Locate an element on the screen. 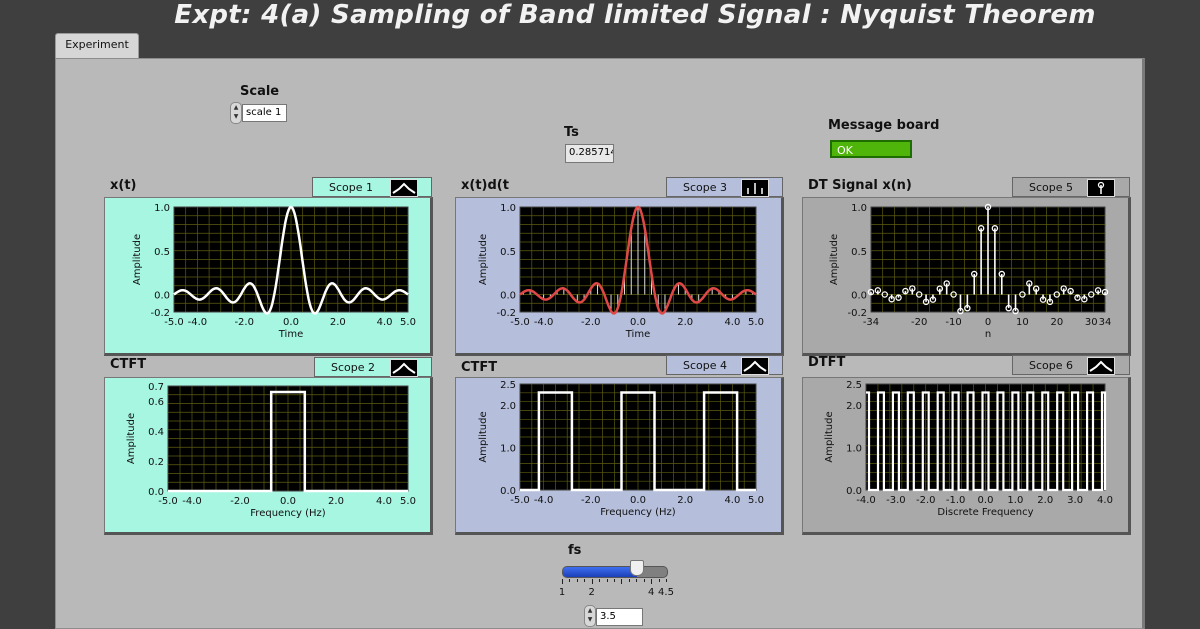 This screenshot has height=629, width=1200. graph-label-3: x(t)d(t is located at coordinates (485, 185).